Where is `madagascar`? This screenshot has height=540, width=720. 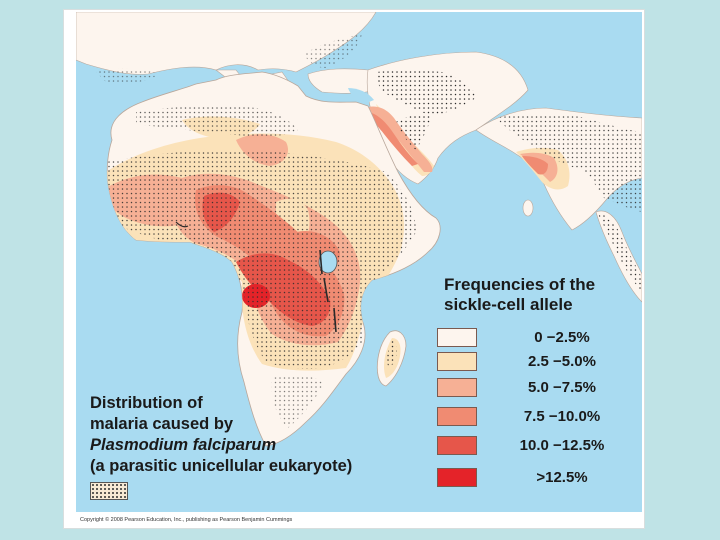
madagascar is located at coordinates (391, 358).